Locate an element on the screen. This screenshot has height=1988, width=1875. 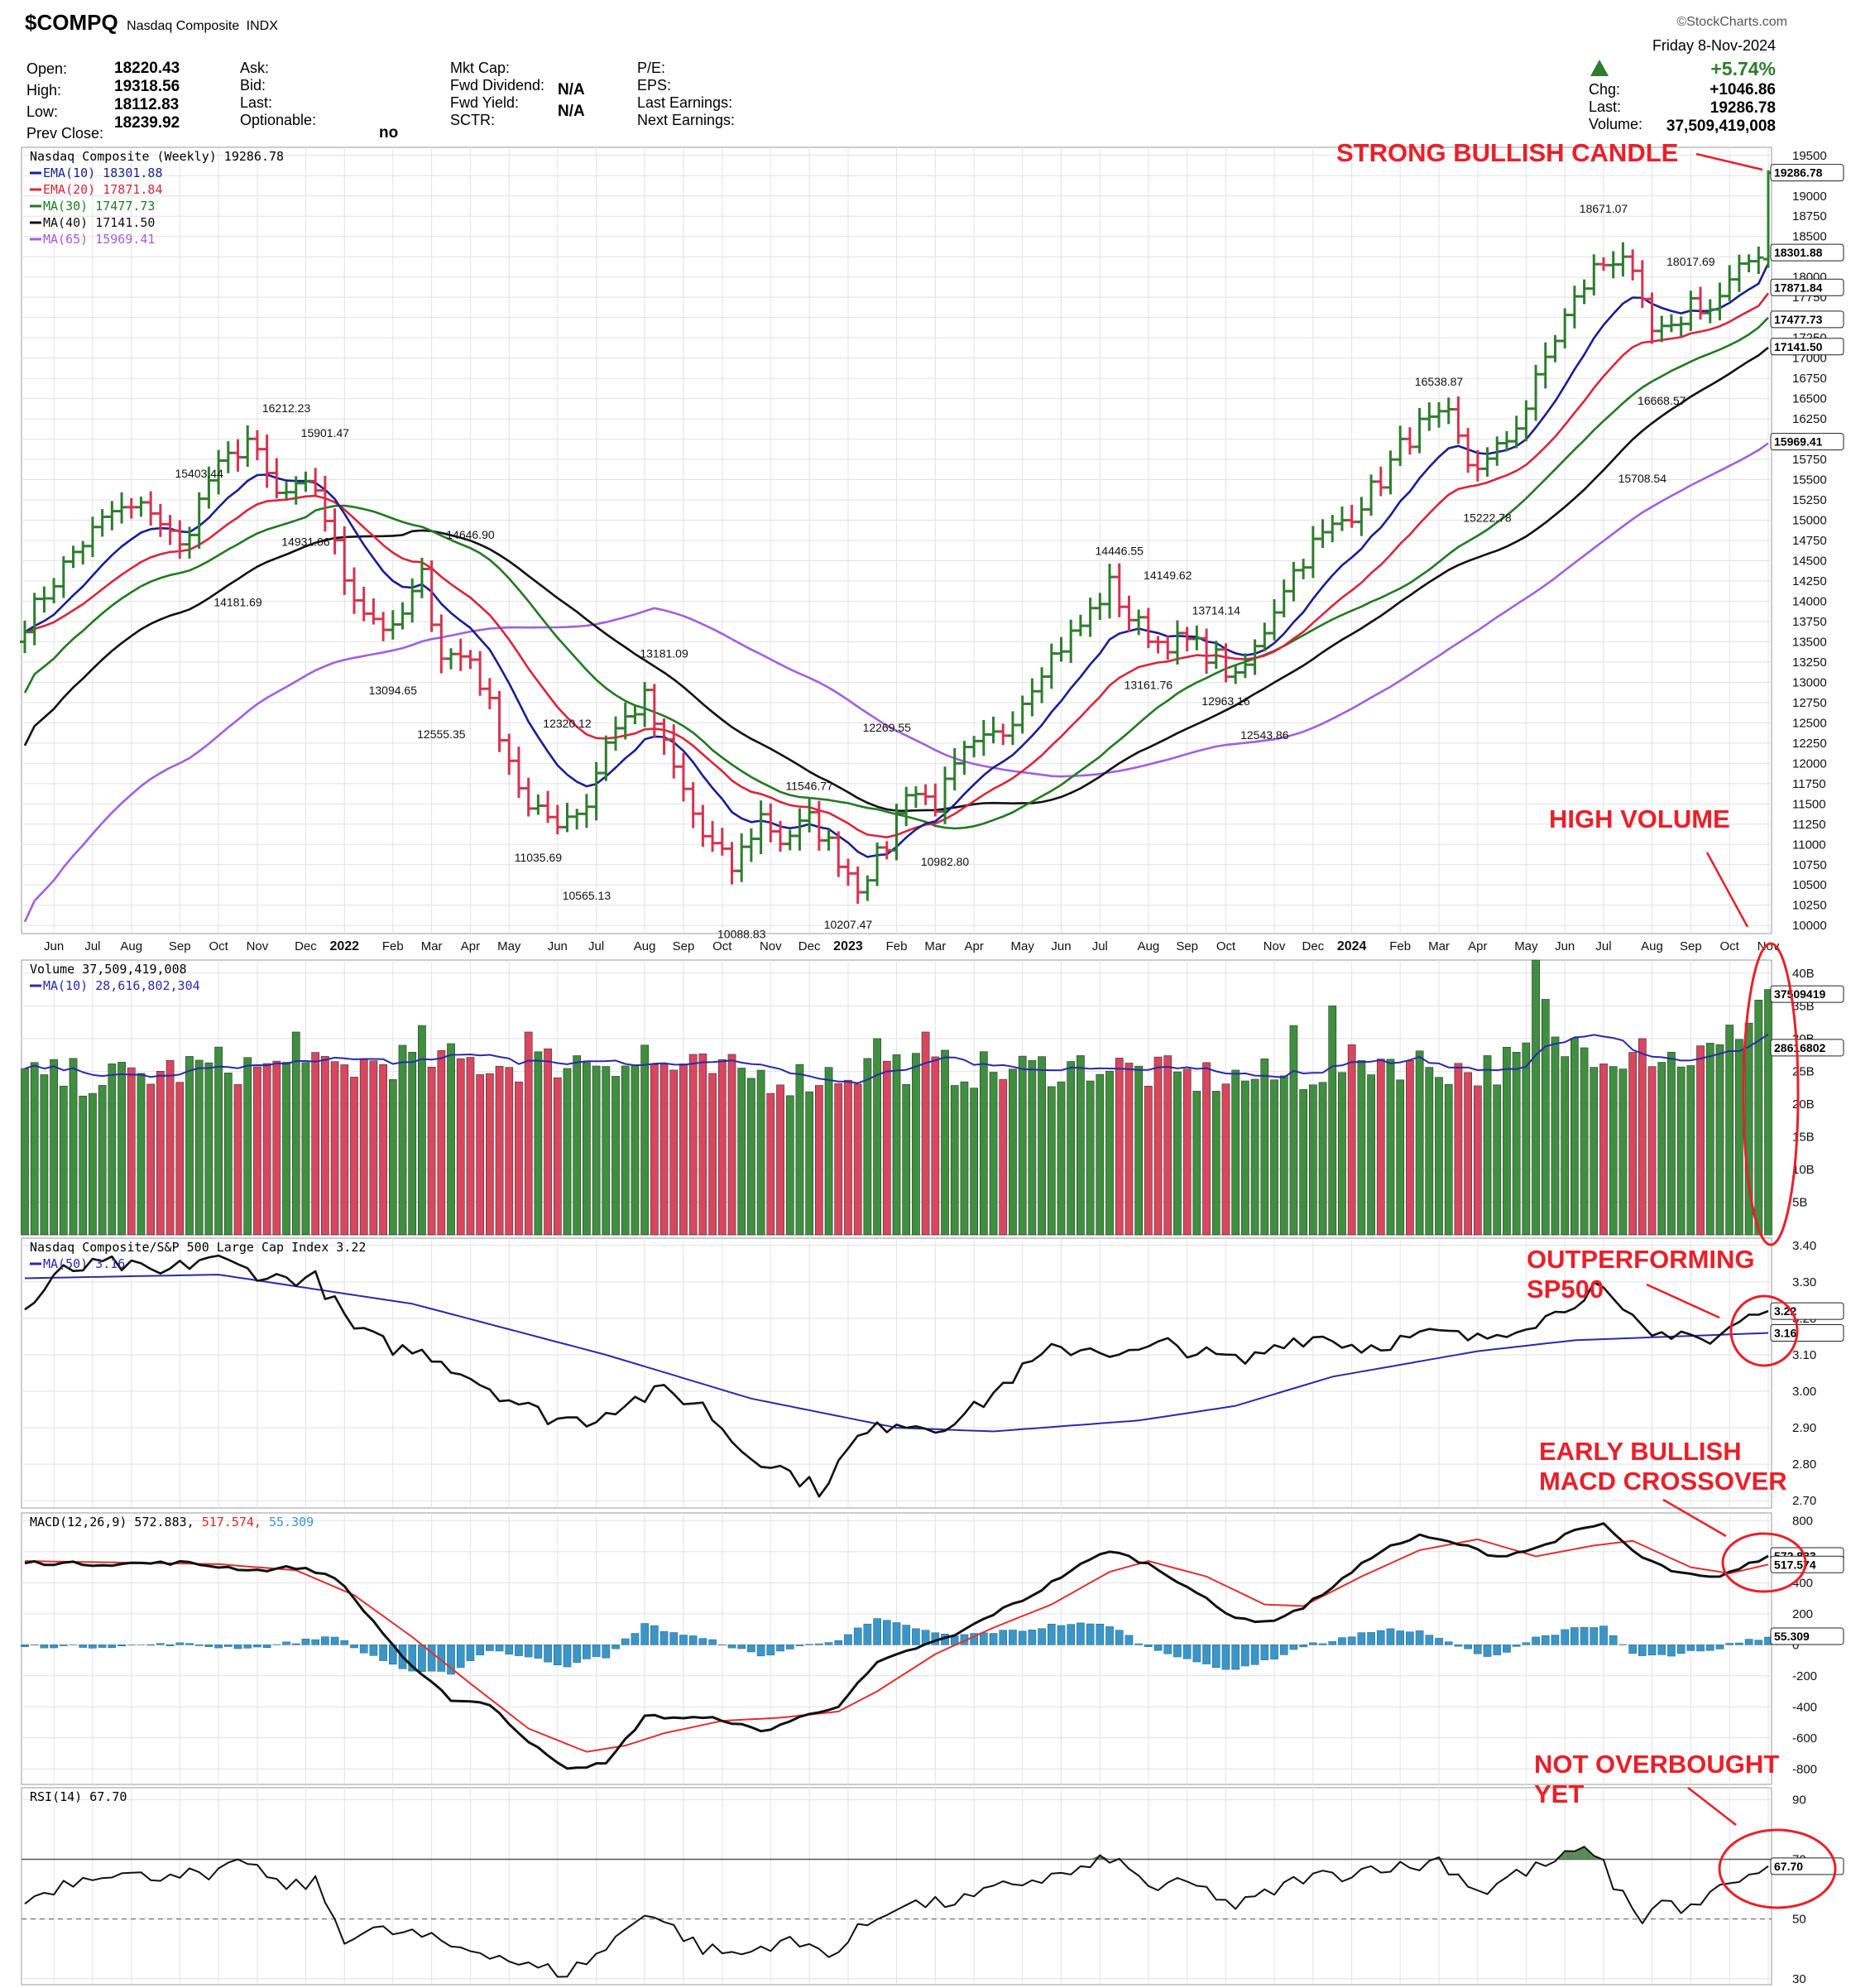
price-label: 13094.65 is located at coordinates (393, 690).